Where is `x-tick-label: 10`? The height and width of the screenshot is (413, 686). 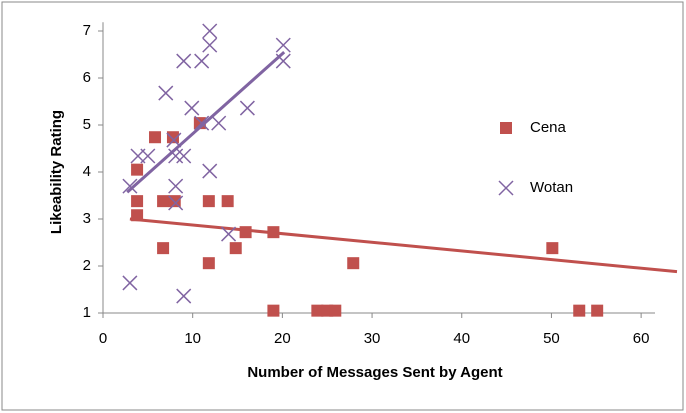 x-tick-label: 10 is located at coordinates (192, 338).